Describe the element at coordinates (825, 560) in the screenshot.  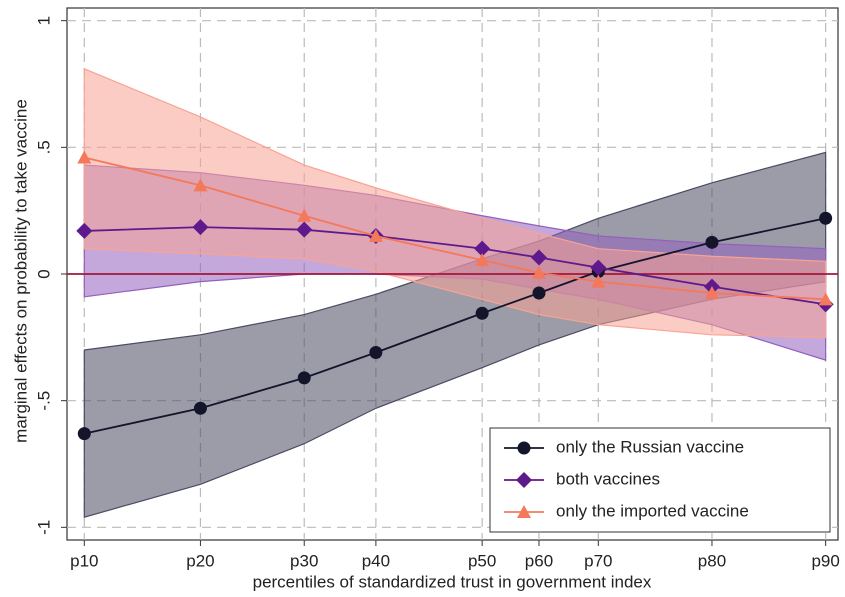
I see `x-tick-label: p90` at that location.